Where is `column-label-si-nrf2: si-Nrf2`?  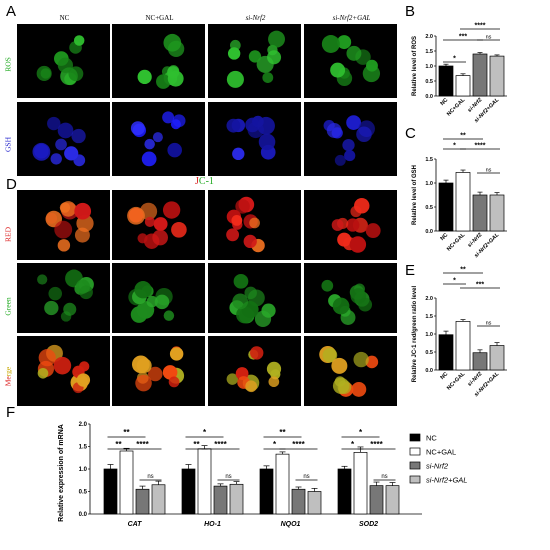
column-label-si-nrf2: si-Nrf2 is located at coordinates (255, 18).